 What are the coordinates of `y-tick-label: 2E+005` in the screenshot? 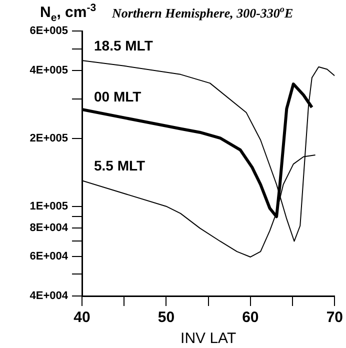 It's located at (49, 138).